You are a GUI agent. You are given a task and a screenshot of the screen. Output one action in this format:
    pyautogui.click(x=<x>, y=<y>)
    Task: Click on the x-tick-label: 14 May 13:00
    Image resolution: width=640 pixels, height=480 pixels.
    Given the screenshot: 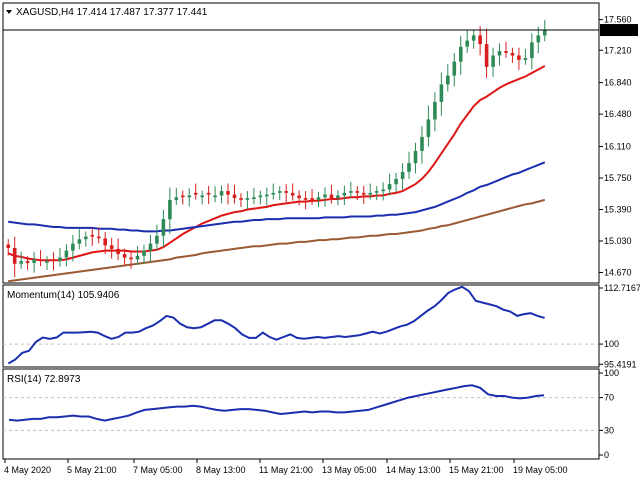 What is the action you would take?
    pyautogui.click(x=413, y=470)
    